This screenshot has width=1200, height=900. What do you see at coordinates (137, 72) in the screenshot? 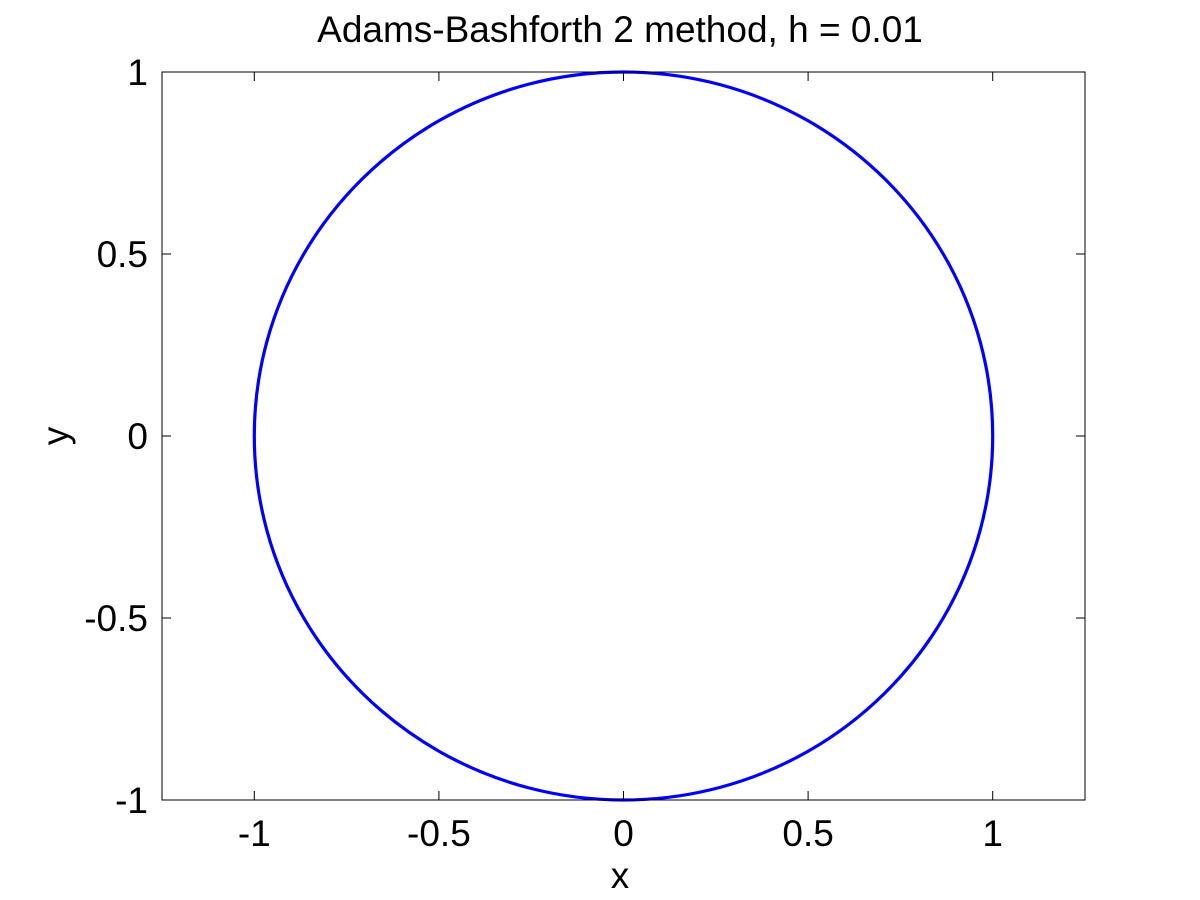
I see `y-tick-label-4: 1` at bounding box center [137, 72].